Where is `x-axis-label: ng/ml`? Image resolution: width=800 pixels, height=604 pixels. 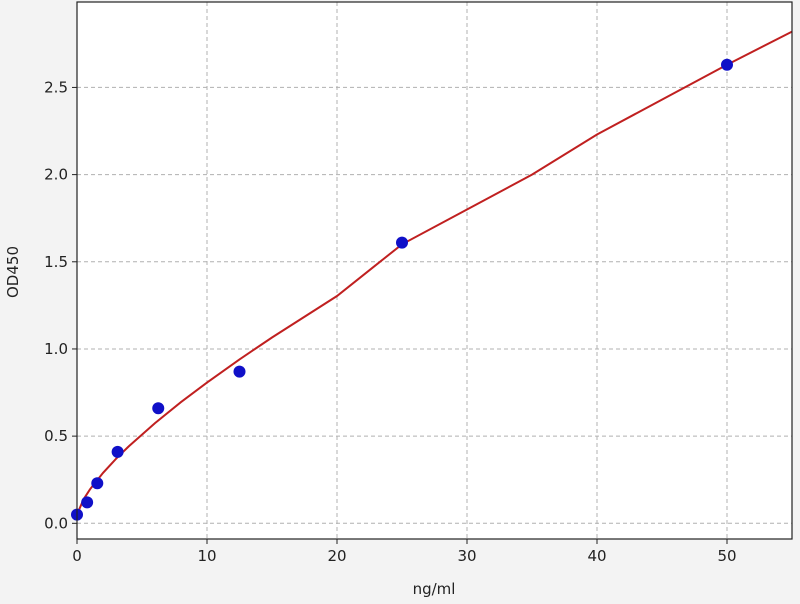
x-axis-label: ng/ml is located at coordinates (434, 589).